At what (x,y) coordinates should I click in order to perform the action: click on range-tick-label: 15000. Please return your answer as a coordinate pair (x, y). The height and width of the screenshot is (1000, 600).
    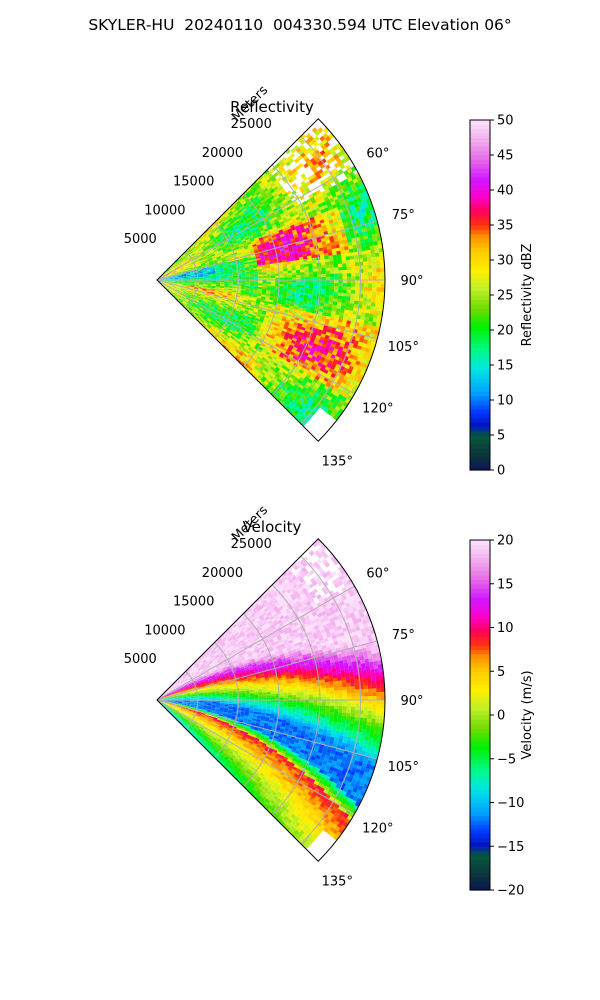
    Looking at the image, I should click on (193, 182).